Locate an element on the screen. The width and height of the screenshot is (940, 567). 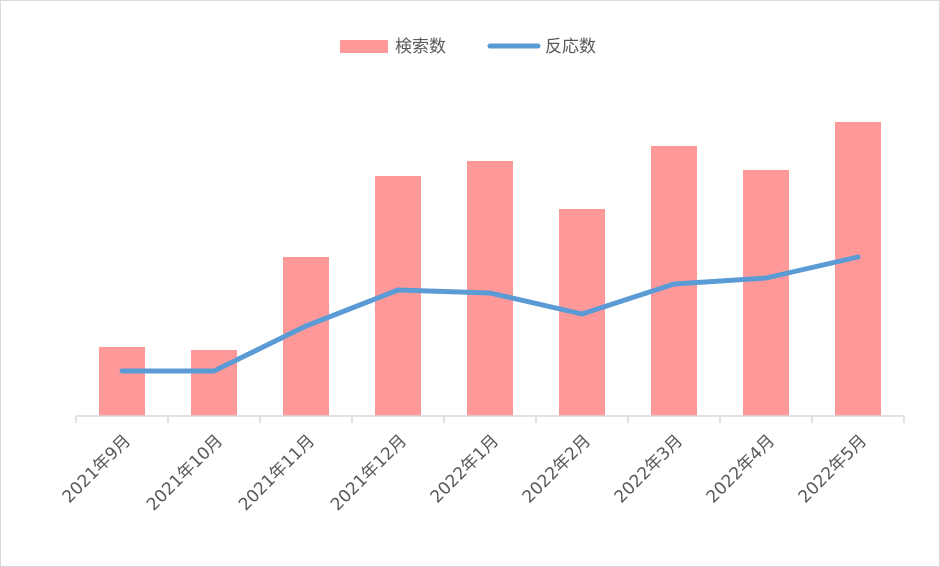
legend-label: 検索数 is located at coordinates (420, 47).